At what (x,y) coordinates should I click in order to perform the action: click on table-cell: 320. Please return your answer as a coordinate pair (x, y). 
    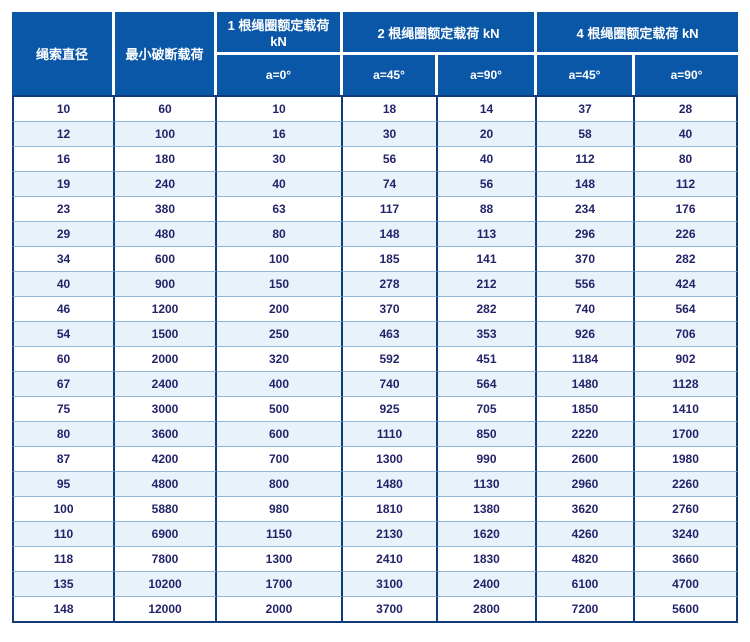
    Looking at the image, I should click on (280, 359).